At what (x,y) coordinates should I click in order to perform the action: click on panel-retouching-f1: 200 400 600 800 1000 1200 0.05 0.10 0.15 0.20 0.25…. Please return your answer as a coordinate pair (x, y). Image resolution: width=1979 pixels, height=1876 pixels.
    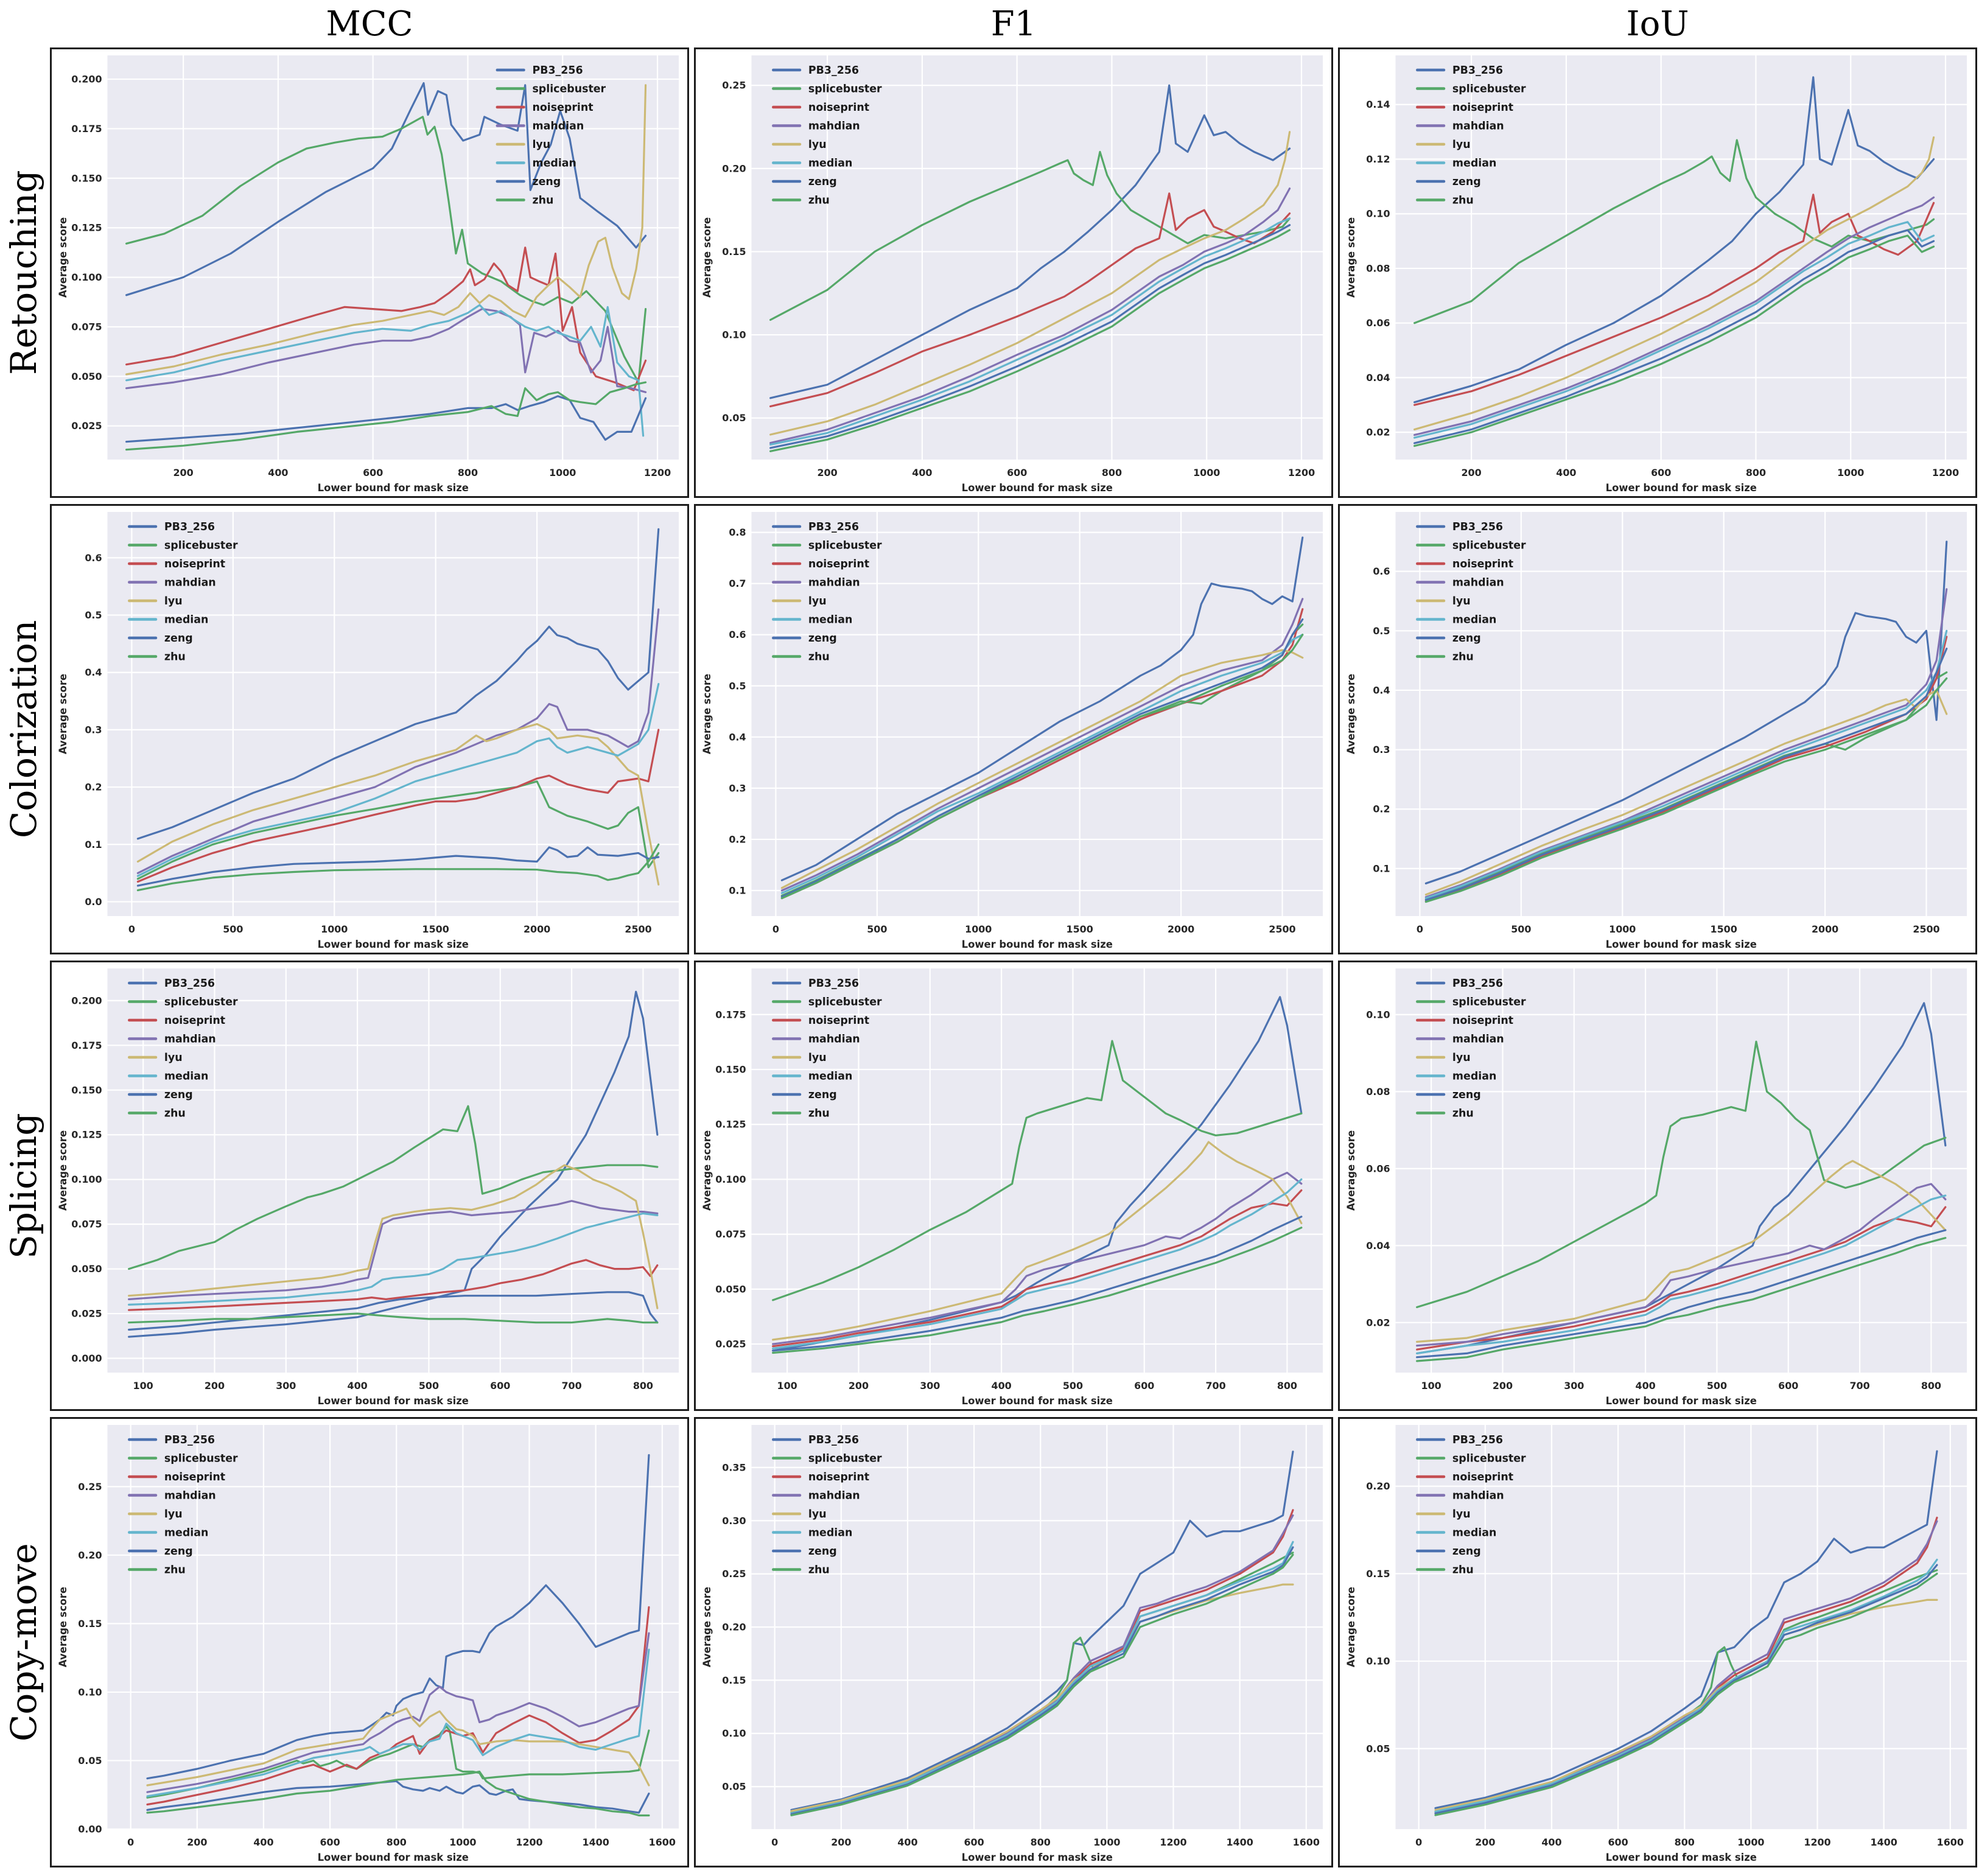
    Looking at the image, I should click on (1013, 272).